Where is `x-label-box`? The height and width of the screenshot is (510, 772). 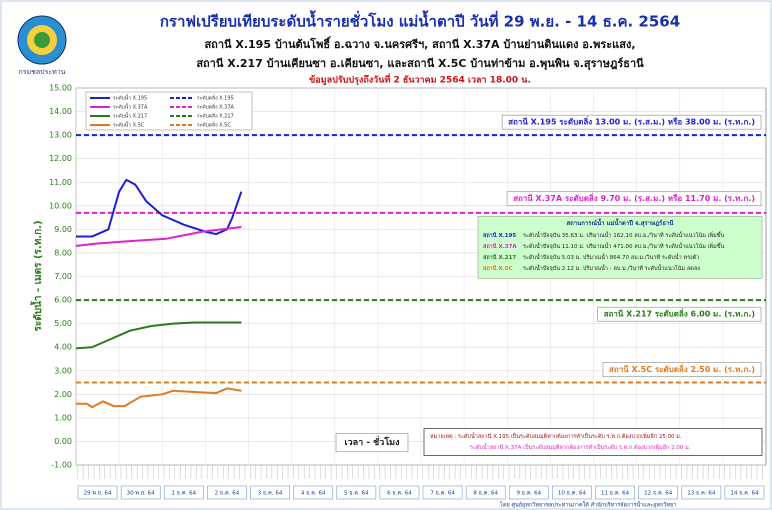 x-label-box is located at coordinates (372, 442).